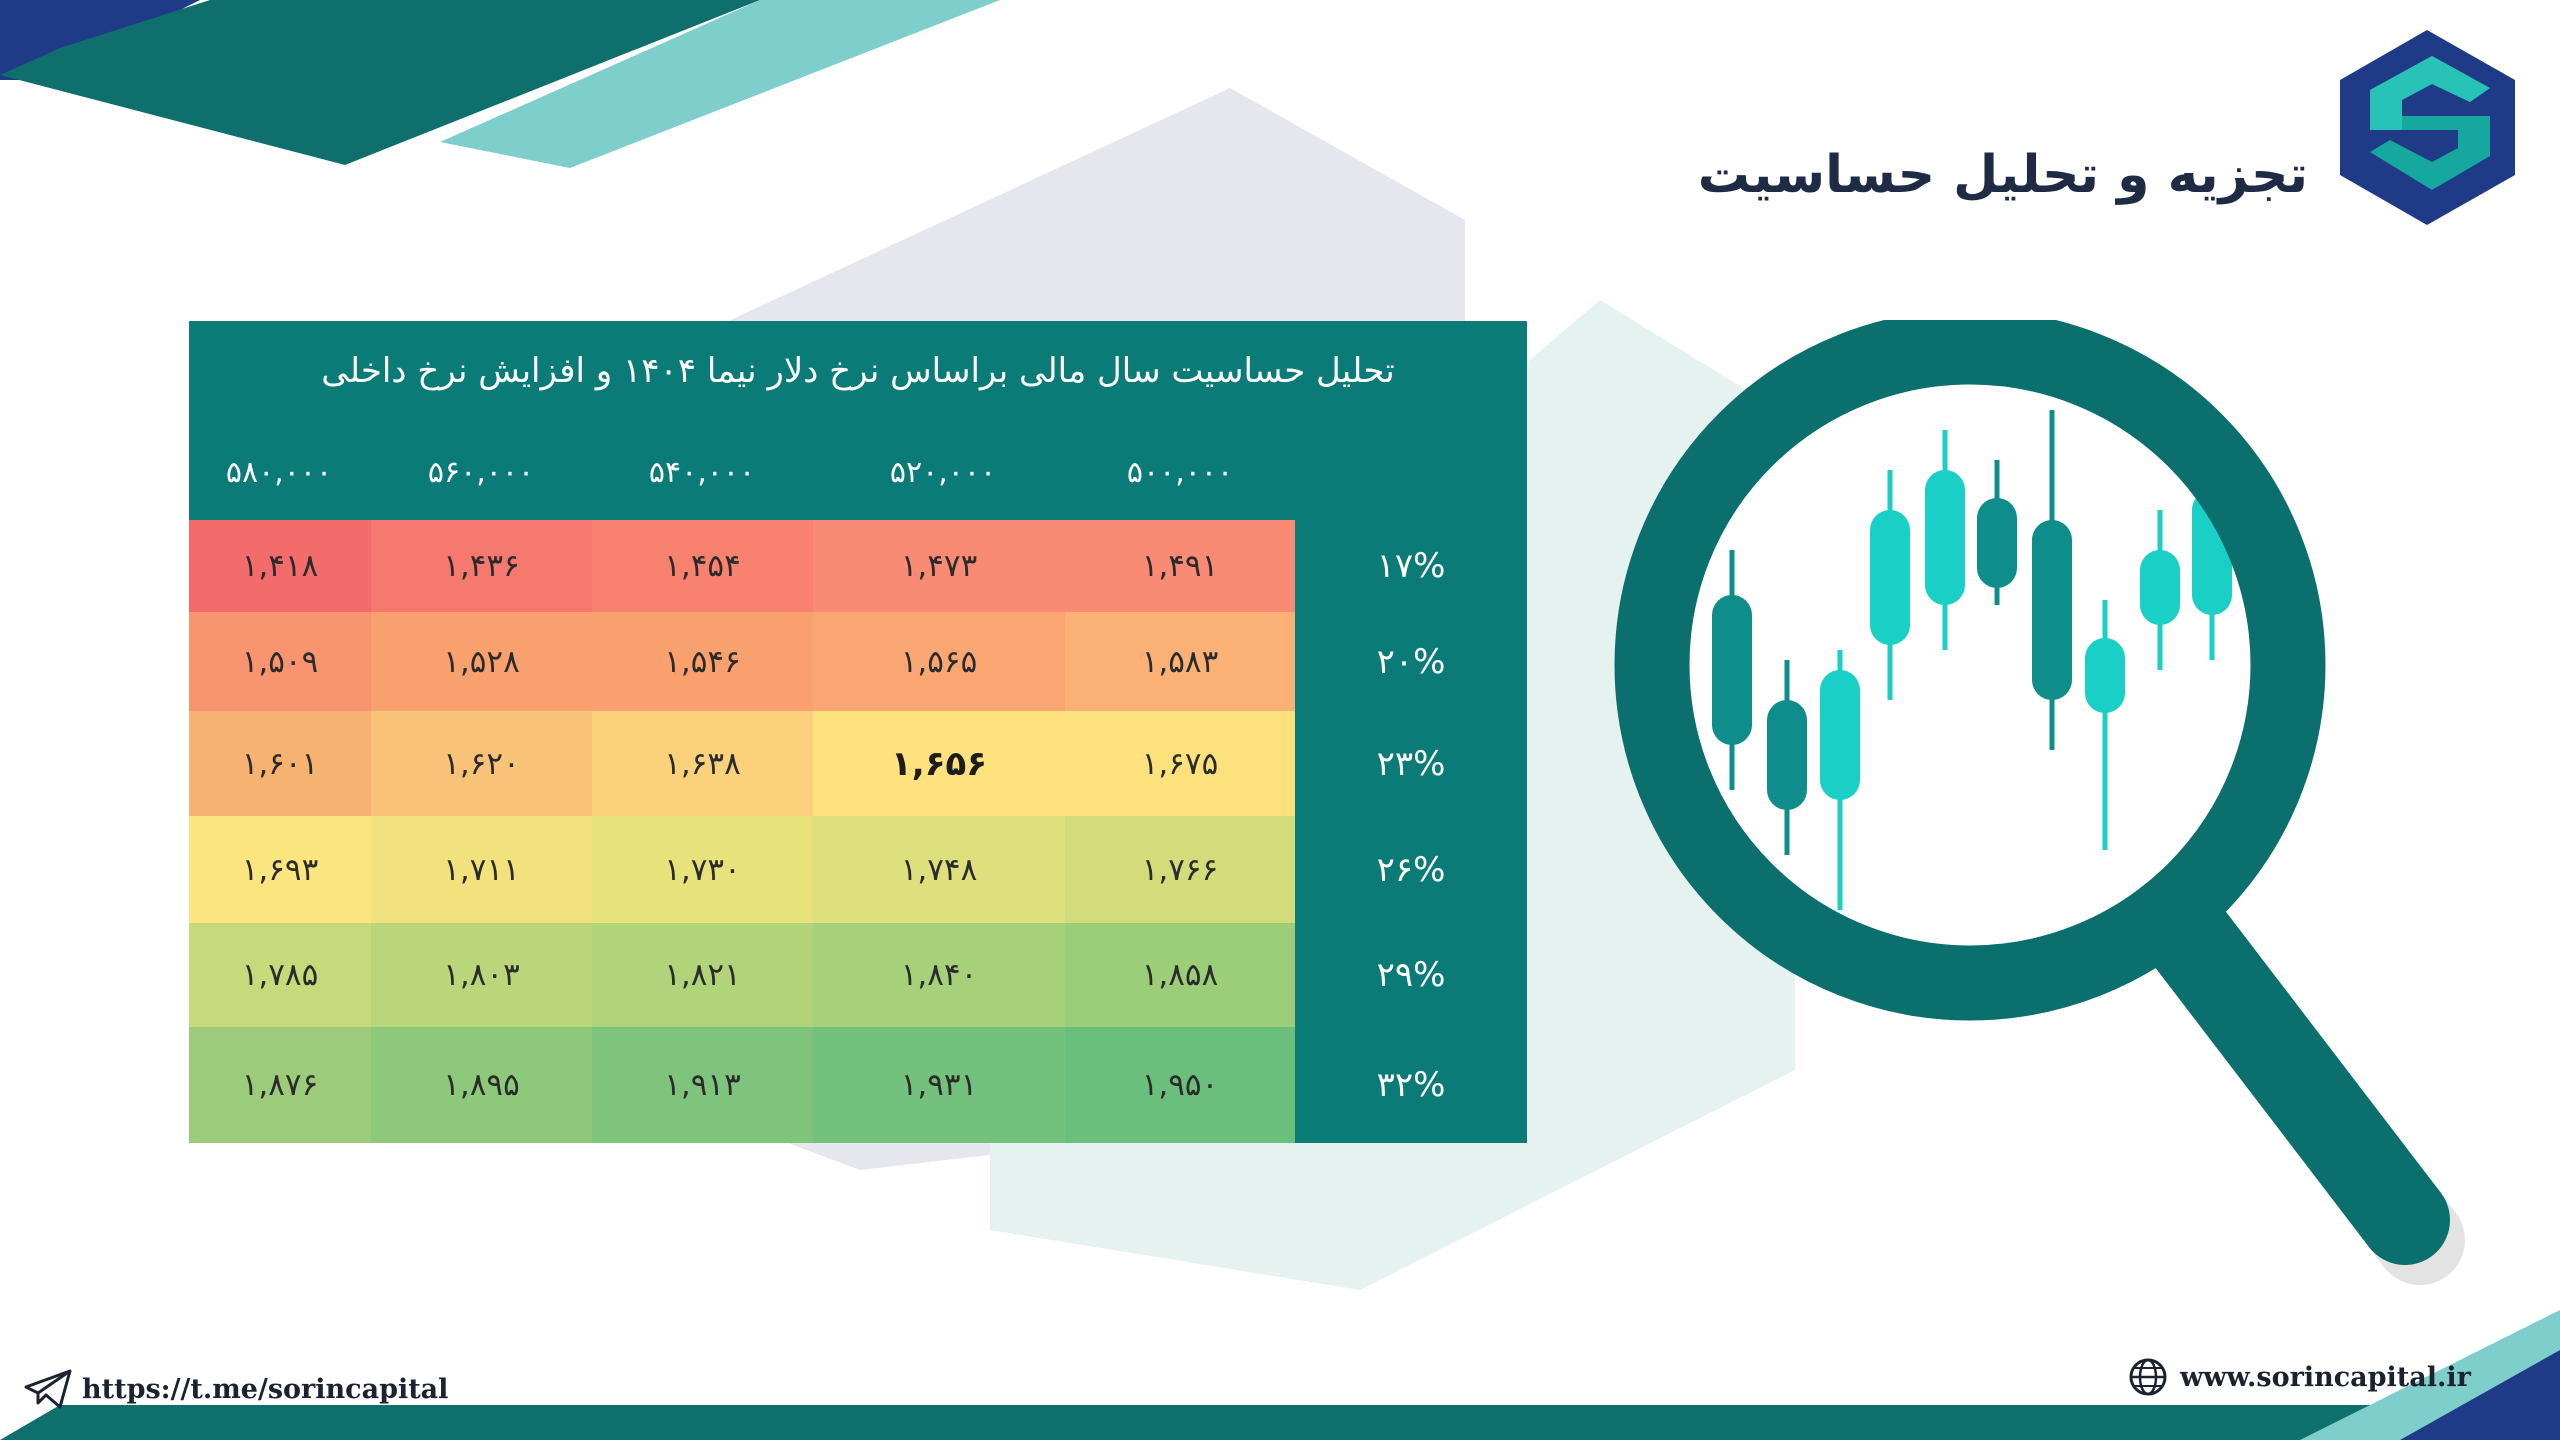  I want to click on table-cell-highlighted: ۱,۶۵۶, so click(939, 763).